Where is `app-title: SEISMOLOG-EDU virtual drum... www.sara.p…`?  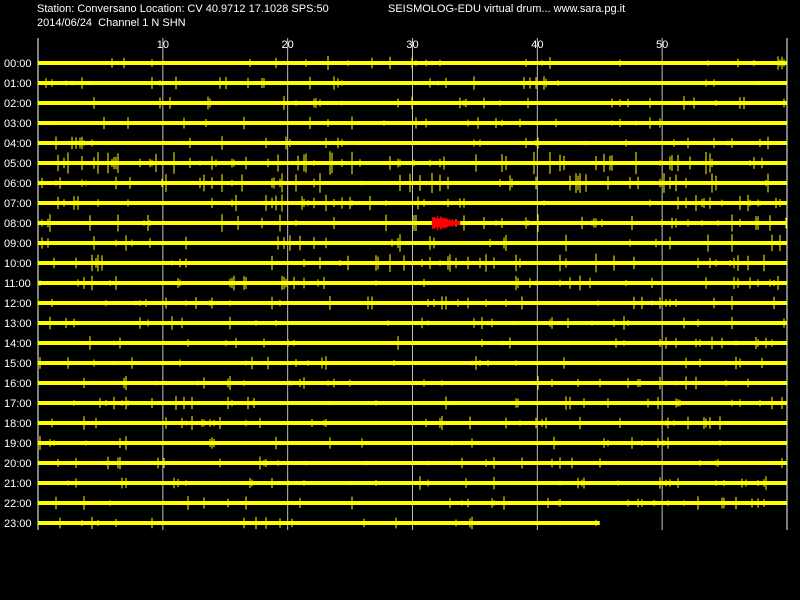
app-title: SEISMOLOG-EDU virtual drum... www.sara.p… is located at coordinates (507, 9).